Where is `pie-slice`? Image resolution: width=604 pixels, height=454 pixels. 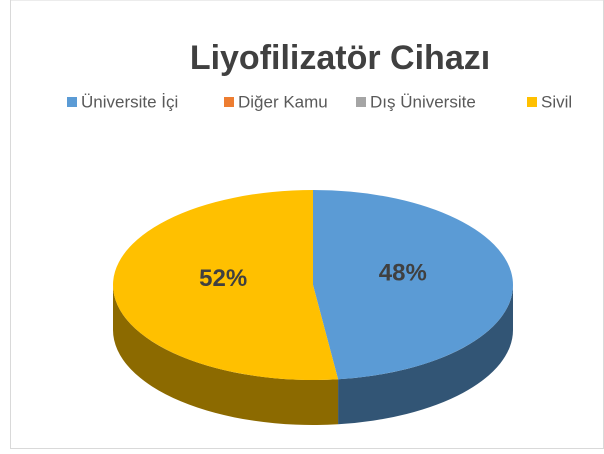 pie-slice is located at coordinates (413, 285).